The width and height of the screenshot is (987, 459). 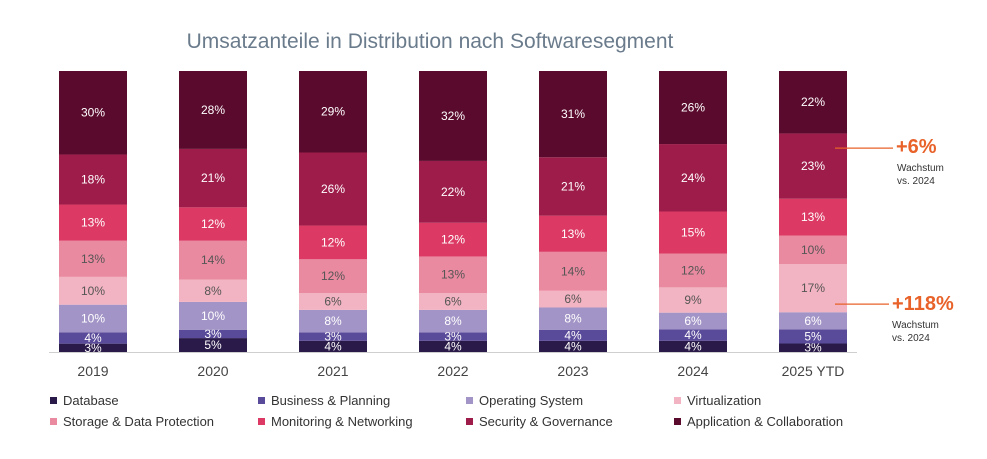 I want to click on legend-item: Security & Governance, so click(x=539, y=421).